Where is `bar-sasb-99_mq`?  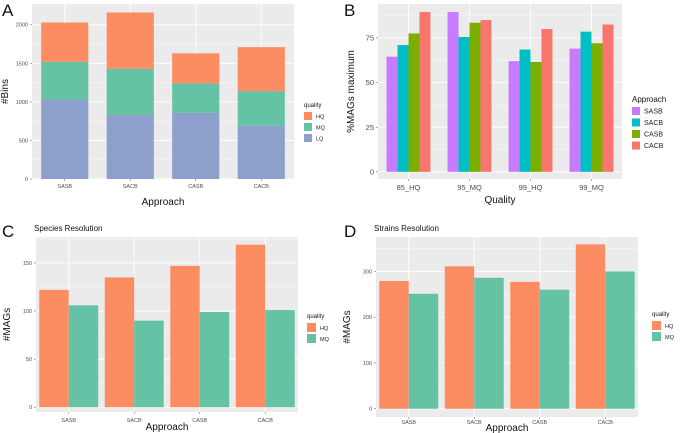 bar-sasb-99_mq is located at coordinates (575, 110).